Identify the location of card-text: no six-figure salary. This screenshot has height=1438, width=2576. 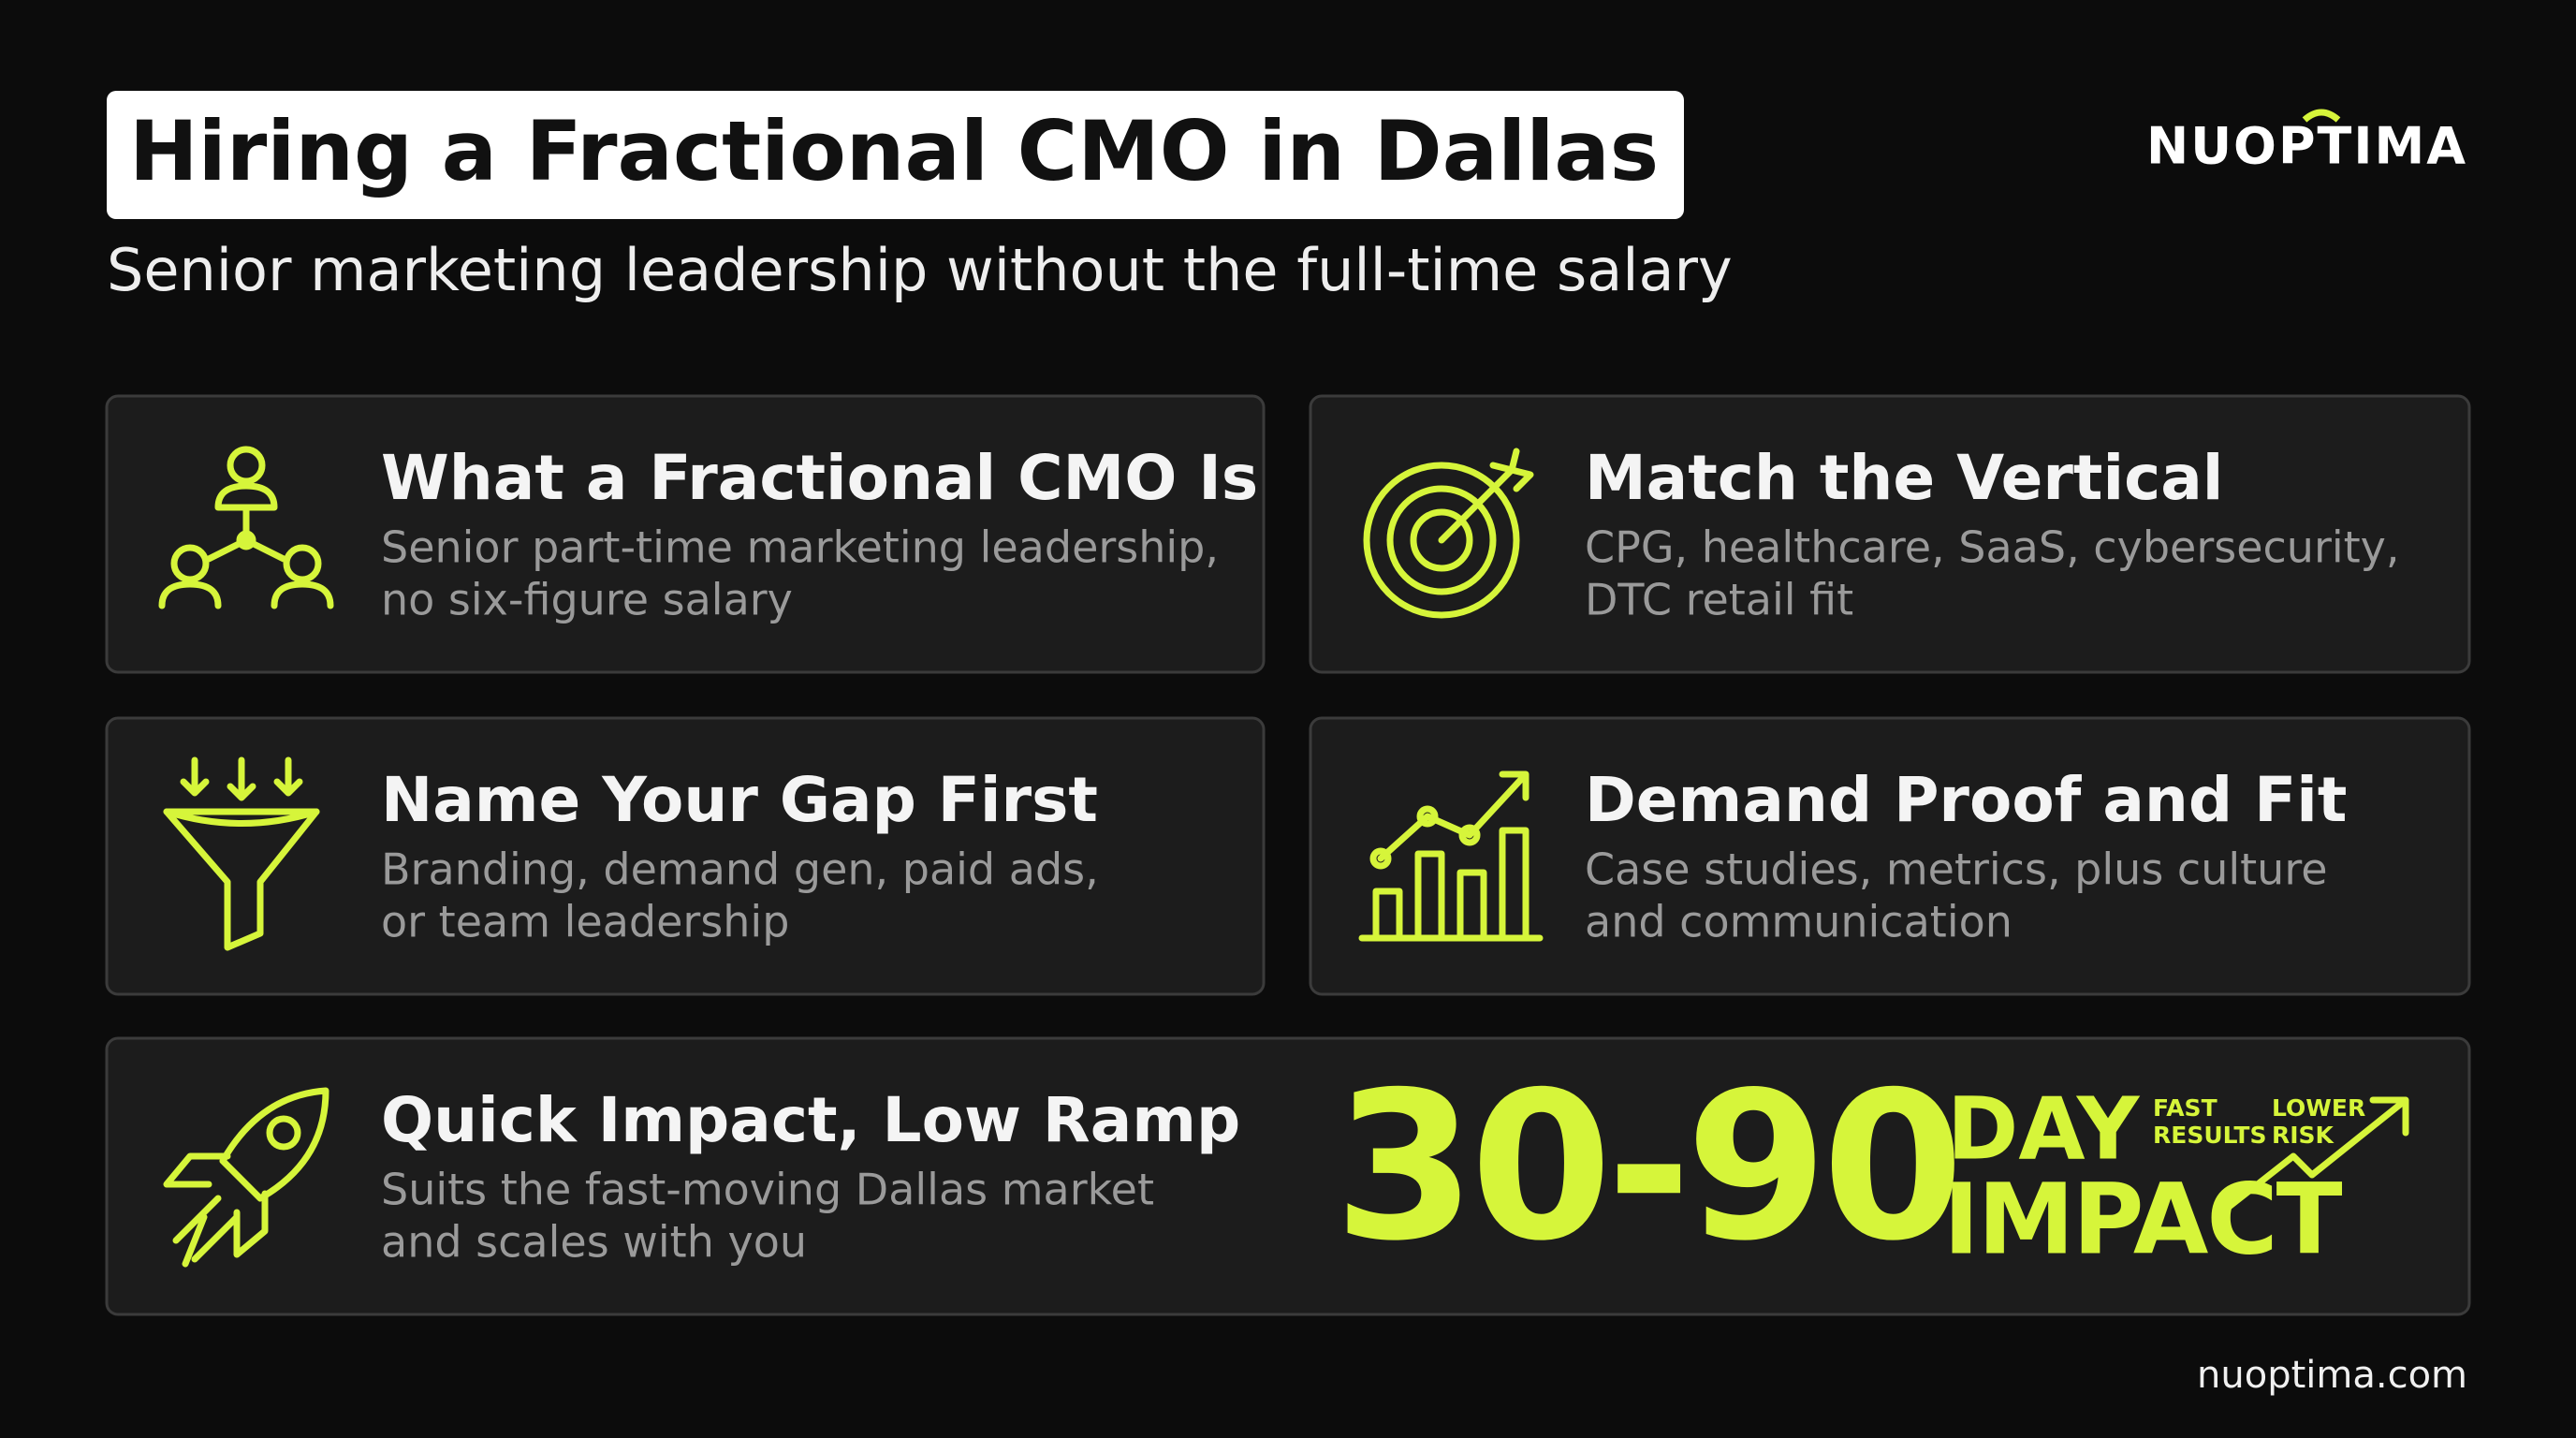
(587, 600).